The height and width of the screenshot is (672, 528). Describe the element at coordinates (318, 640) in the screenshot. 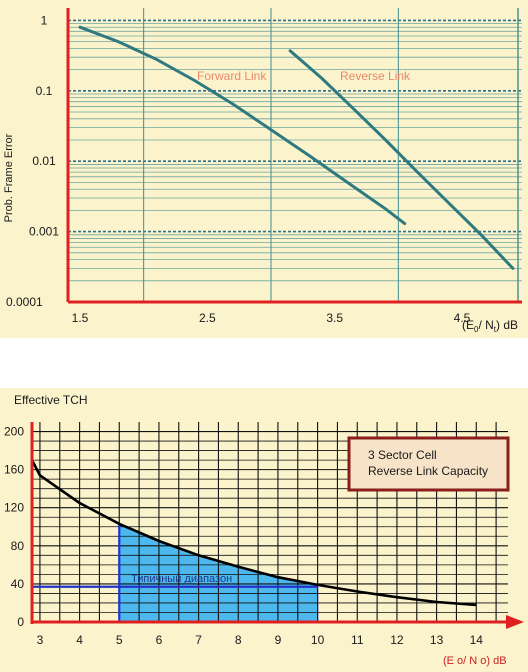

I see `x-tick-label: 10` at that location.